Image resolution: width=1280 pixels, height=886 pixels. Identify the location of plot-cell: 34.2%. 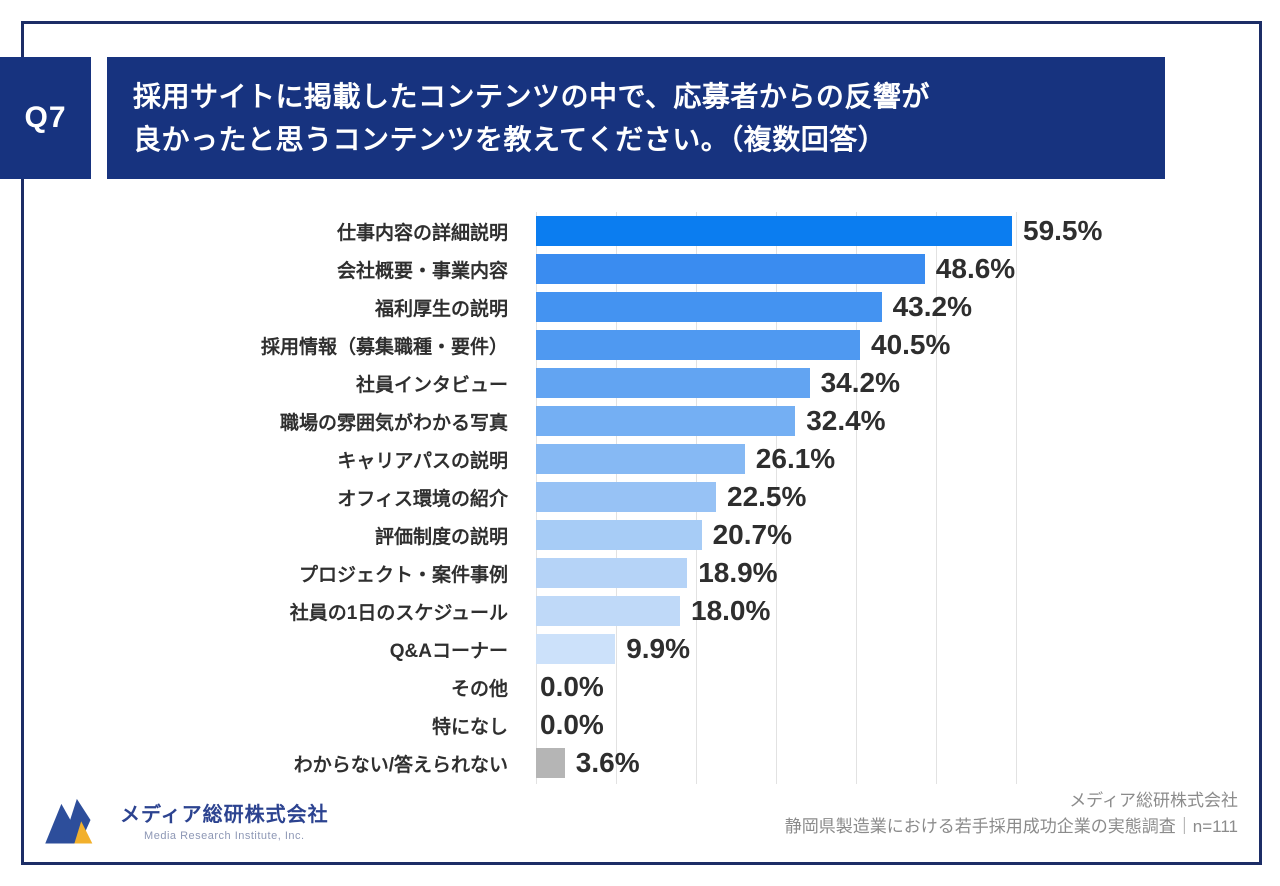
(885, 383).